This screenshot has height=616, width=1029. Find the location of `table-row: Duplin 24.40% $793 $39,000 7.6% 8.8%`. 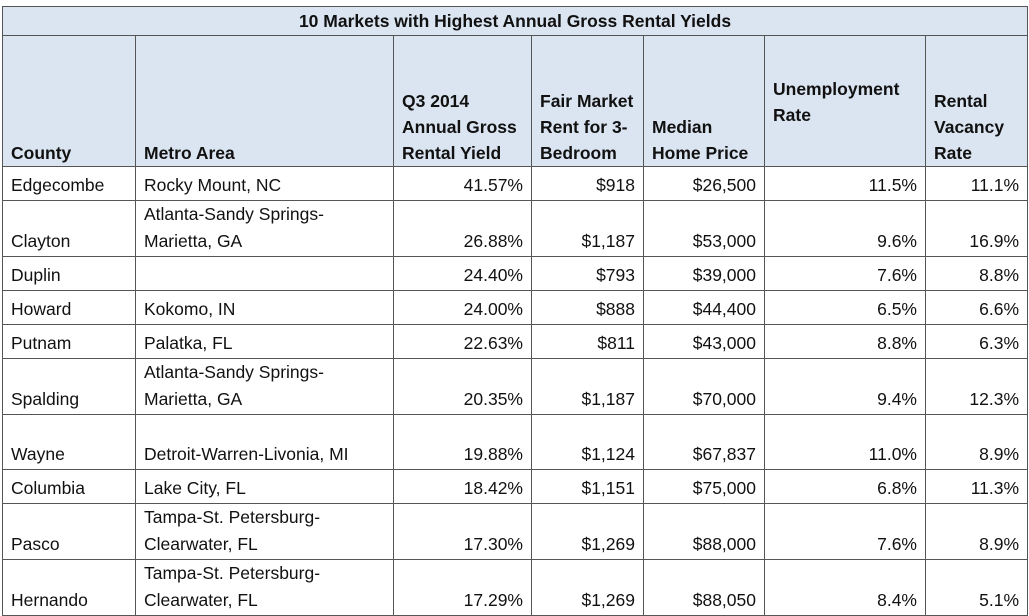

table-row: Duplin 24.40% $793 $39,000 7.6% 8.8% is located at coordinates (515, 273).